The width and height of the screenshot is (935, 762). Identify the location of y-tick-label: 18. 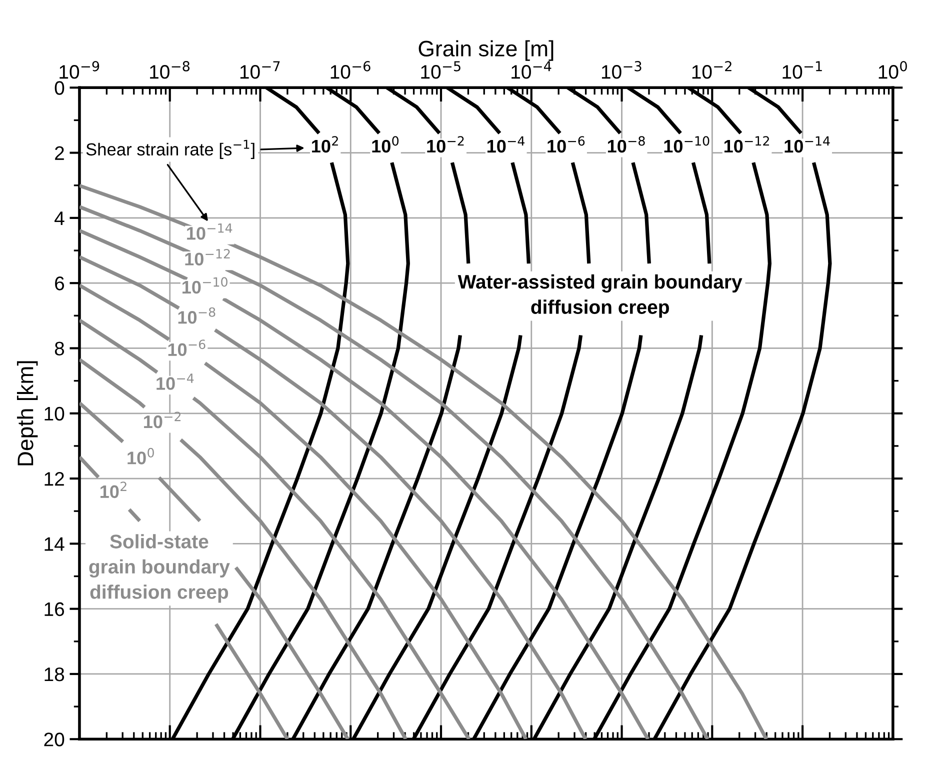
(54, 674).